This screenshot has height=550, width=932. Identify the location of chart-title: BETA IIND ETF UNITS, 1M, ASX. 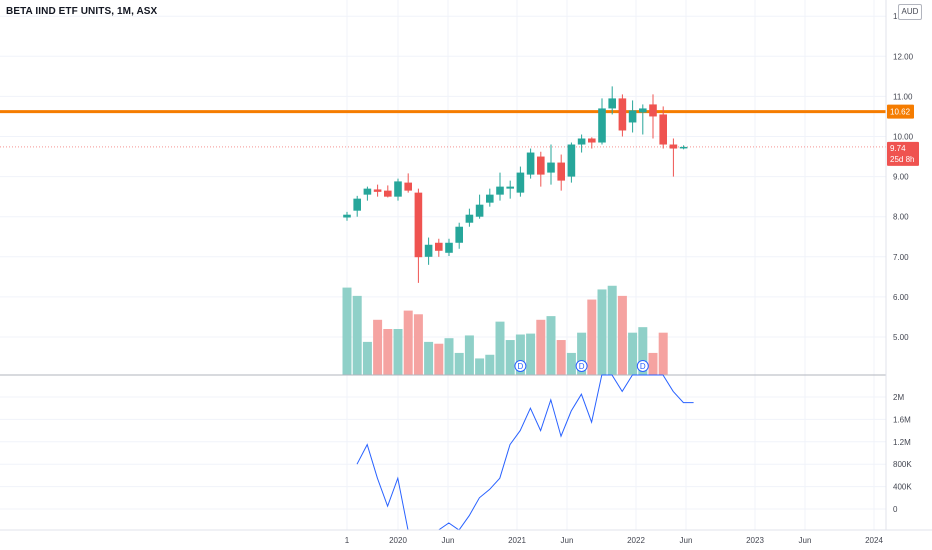
(82, 11).